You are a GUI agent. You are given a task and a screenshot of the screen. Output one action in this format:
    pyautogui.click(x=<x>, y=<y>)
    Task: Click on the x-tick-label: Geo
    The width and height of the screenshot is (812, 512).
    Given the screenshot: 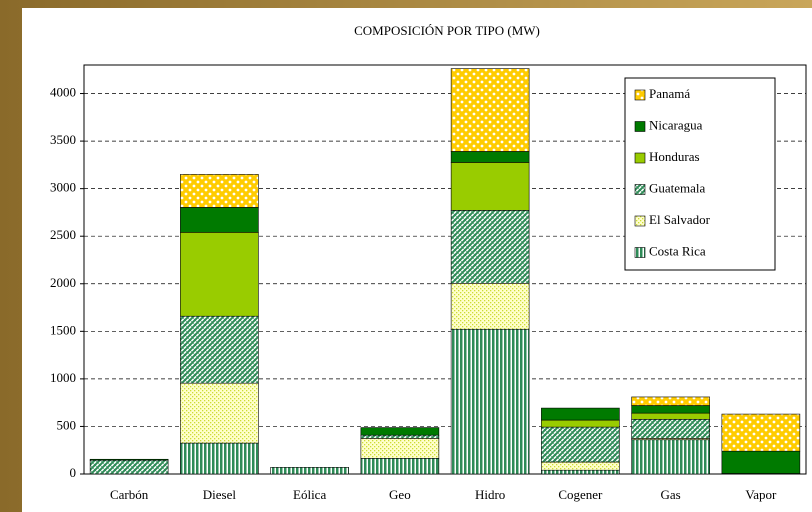 What is the action you would take?
    pyautogui.click(x=400, y=494)
    